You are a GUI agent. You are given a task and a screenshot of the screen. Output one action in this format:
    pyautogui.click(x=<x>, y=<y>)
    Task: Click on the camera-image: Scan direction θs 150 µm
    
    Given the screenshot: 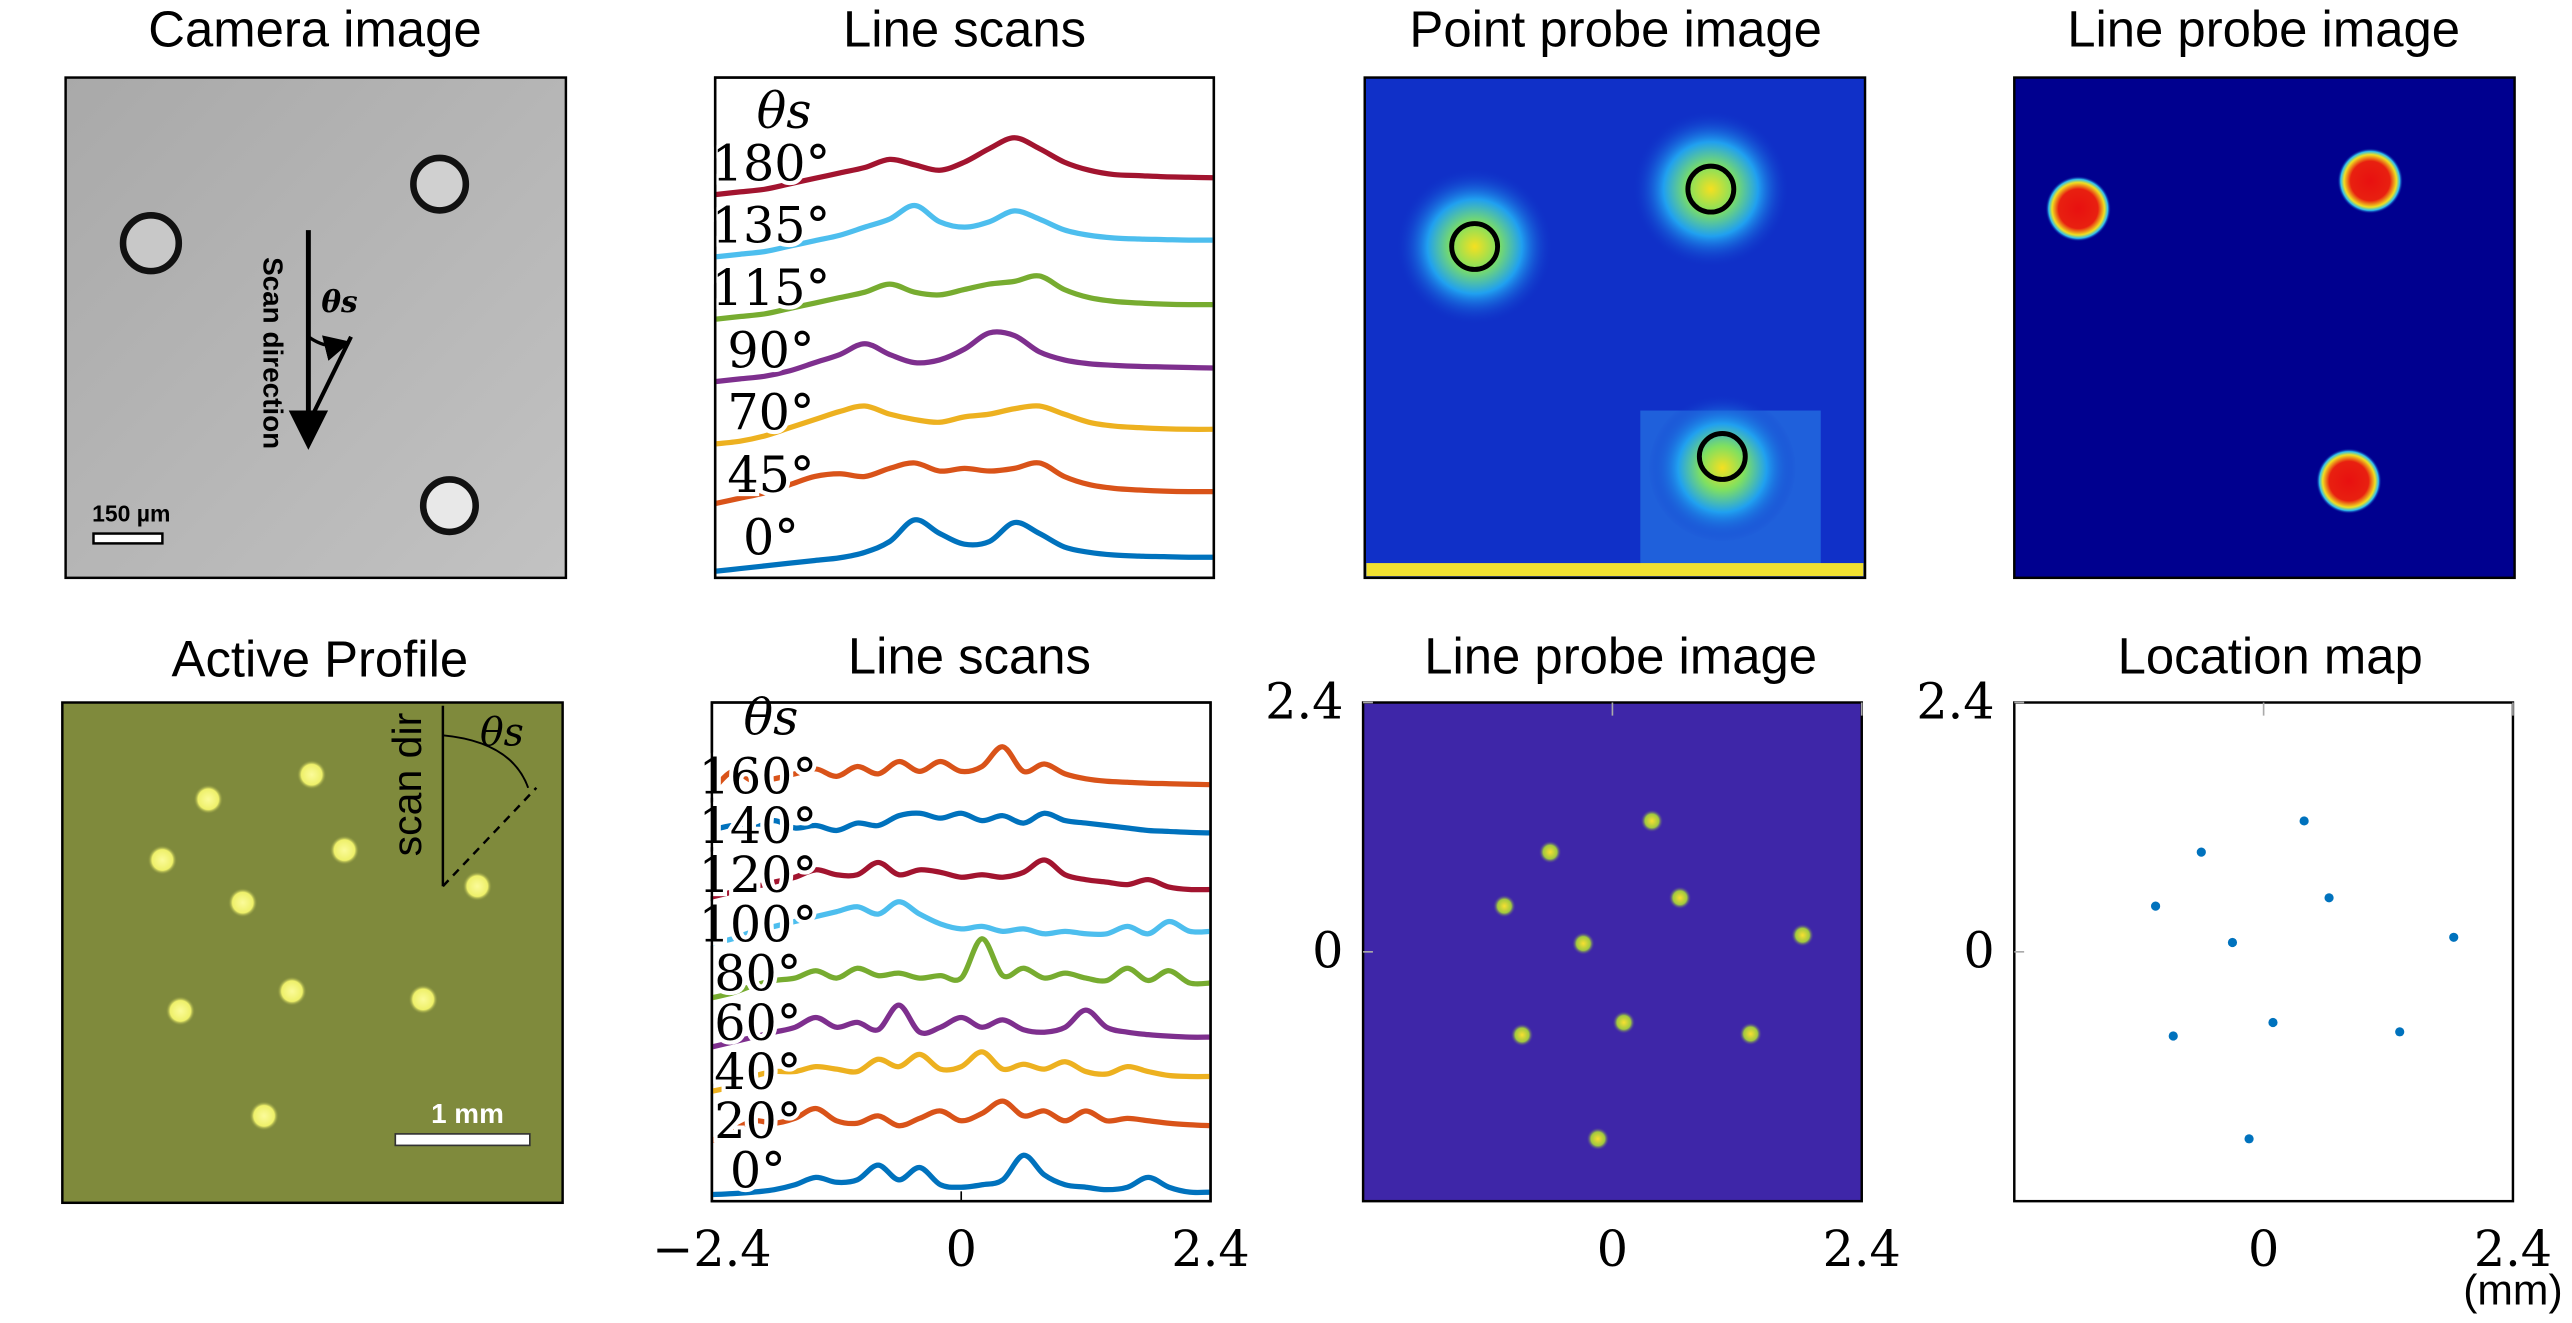 What is the action you would take?
    pyautogui.click(x=316, y=328)
    